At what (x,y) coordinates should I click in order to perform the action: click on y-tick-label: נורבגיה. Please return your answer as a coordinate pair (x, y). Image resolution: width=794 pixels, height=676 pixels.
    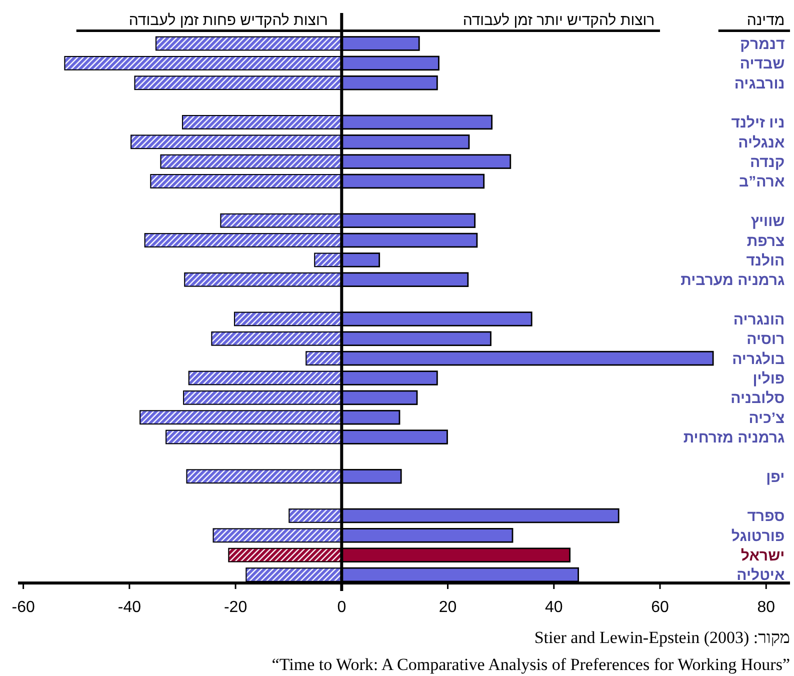
    Looking at the image, I should click on (759, 83).